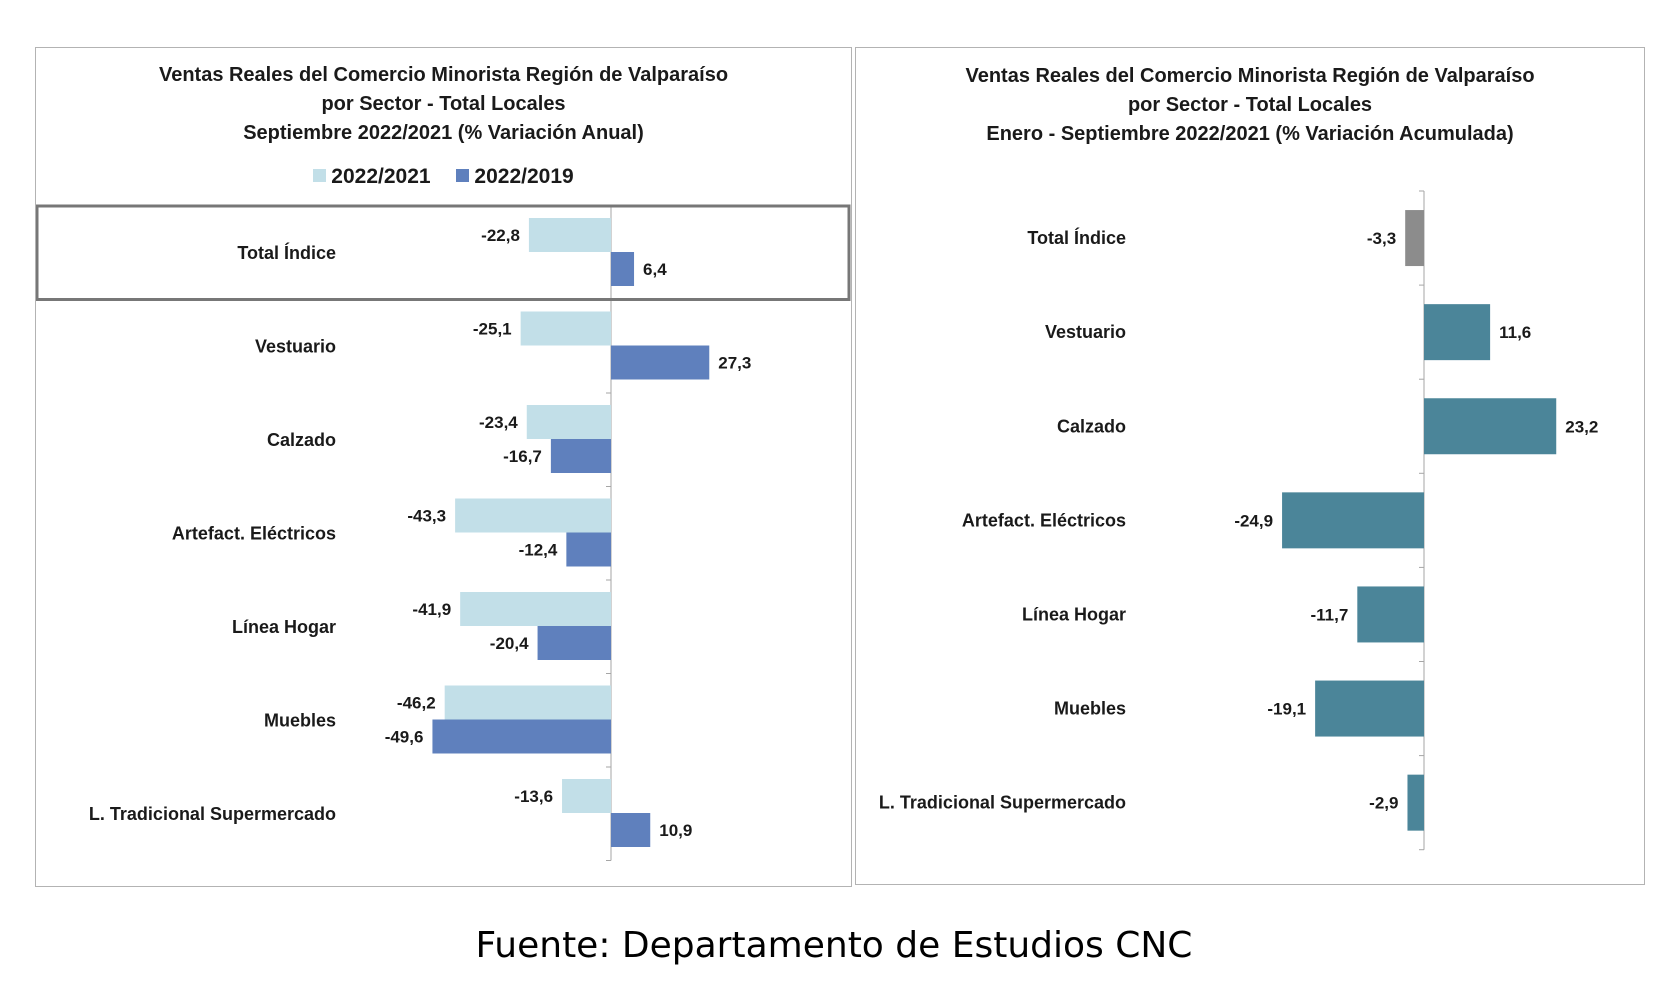 This screenshot has height=988, width=1668. I want to click on data-label: 11,6, so click(1515, 332).